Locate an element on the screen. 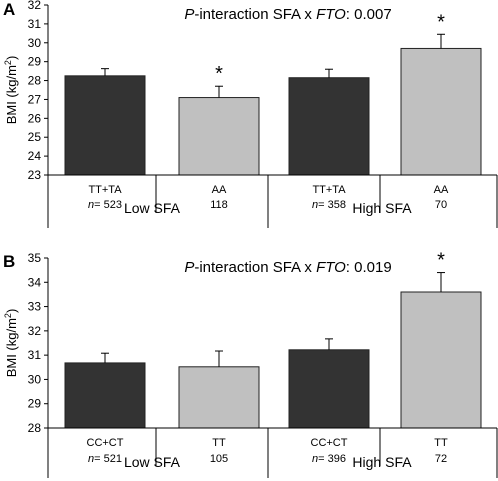 The width and height of the screenshot is (498, 481). y-tick-label: 34 is located at coordinates (35, 282).